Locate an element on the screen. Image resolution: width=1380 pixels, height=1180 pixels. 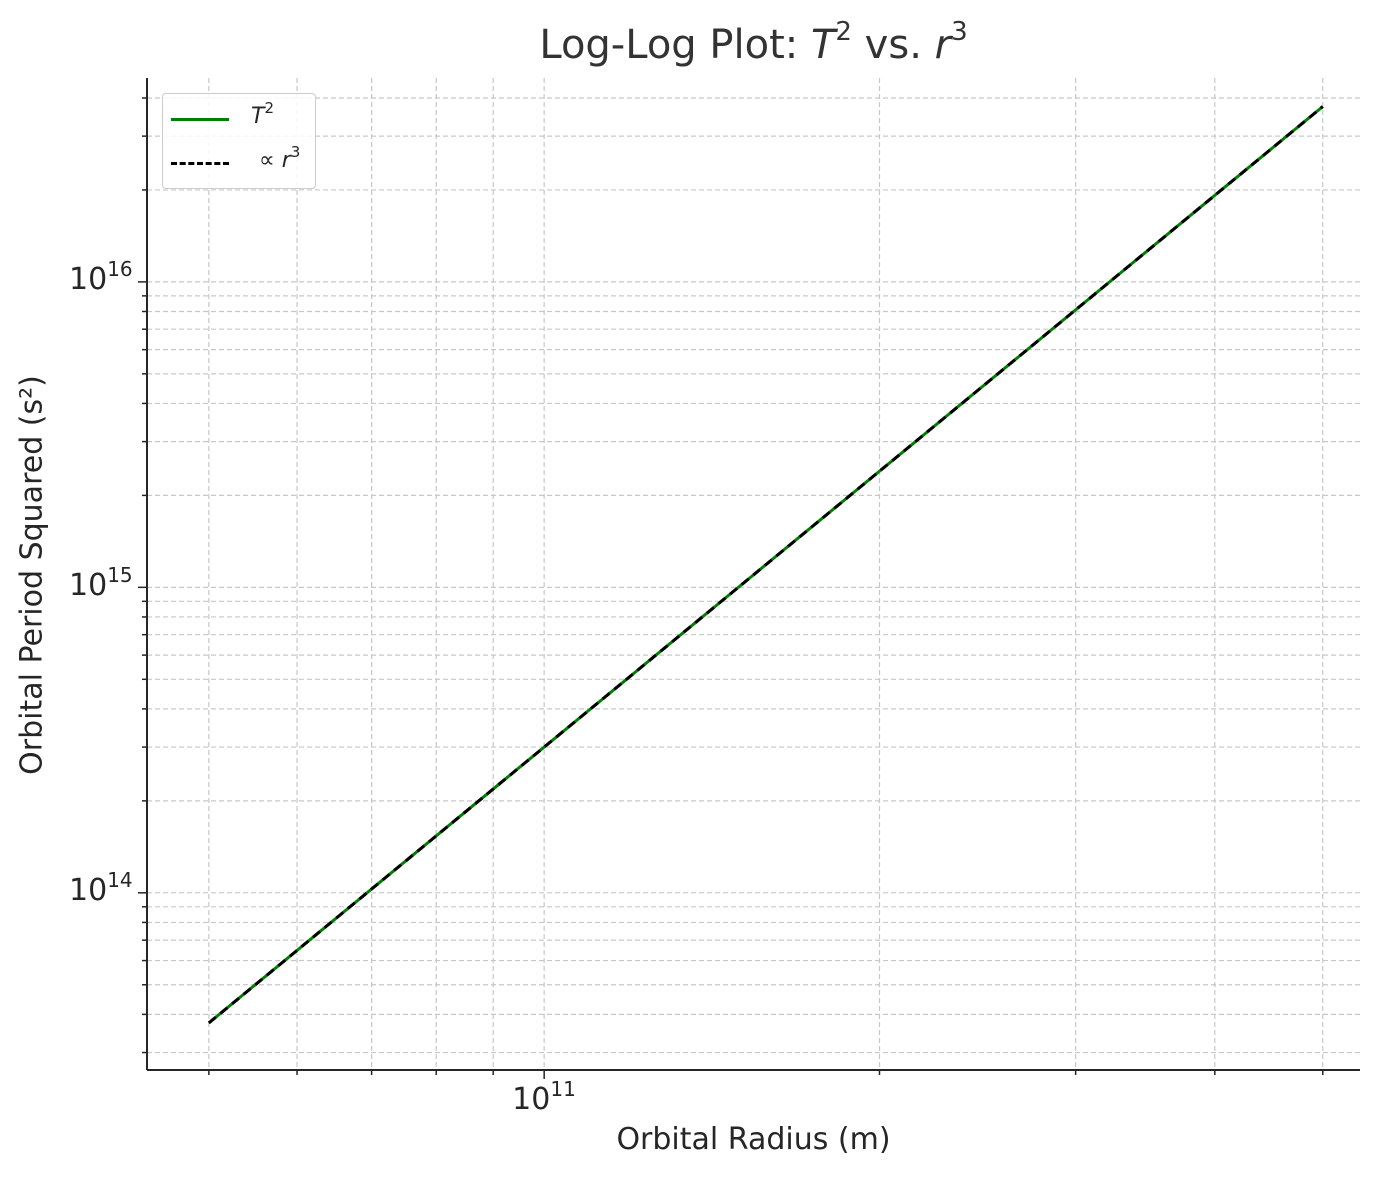
title-r-exponent: 3 is located at coordinates (959, 32).